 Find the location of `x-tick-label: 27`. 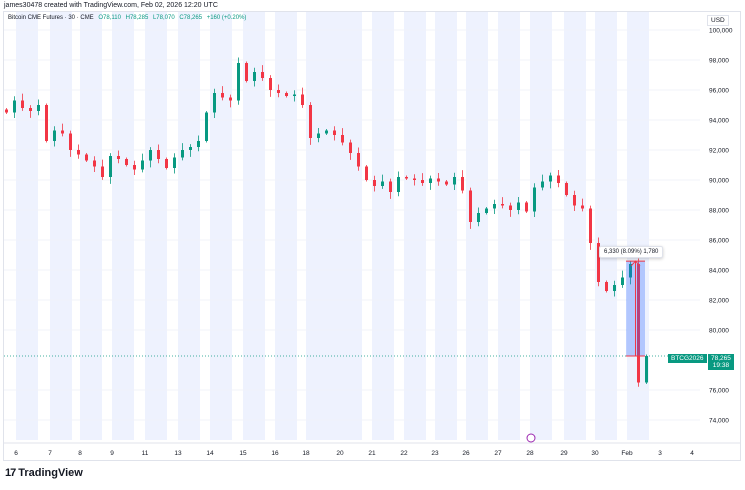

x-tick-label: 27 is located at coordinates (498, 453).